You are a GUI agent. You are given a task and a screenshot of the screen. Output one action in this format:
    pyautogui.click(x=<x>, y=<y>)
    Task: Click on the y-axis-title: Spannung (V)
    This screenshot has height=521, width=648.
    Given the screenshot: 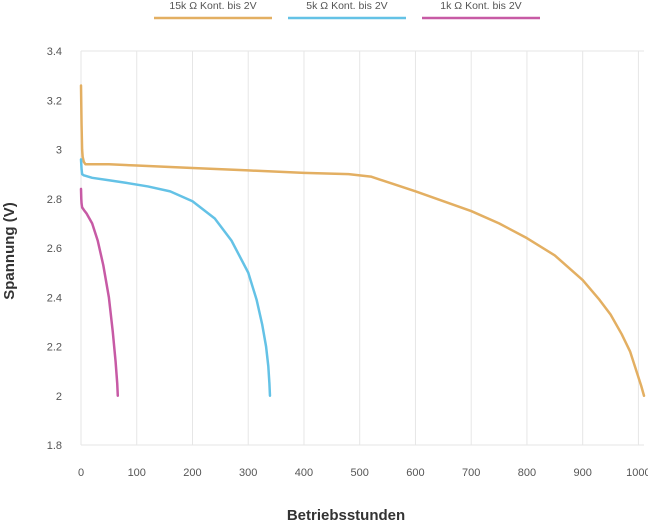 What is the action you would take?
    pyautogui.click(x=9, y=251)
    